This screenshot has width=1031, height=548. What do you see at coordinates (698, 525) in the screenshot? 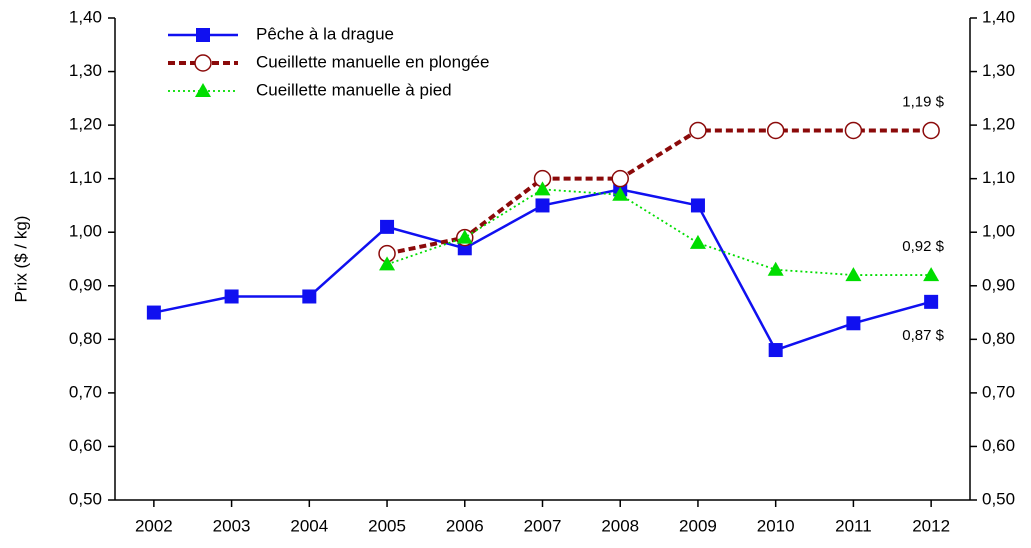
I see `x-tick-label: 2009` at bounding box center [698, 525].